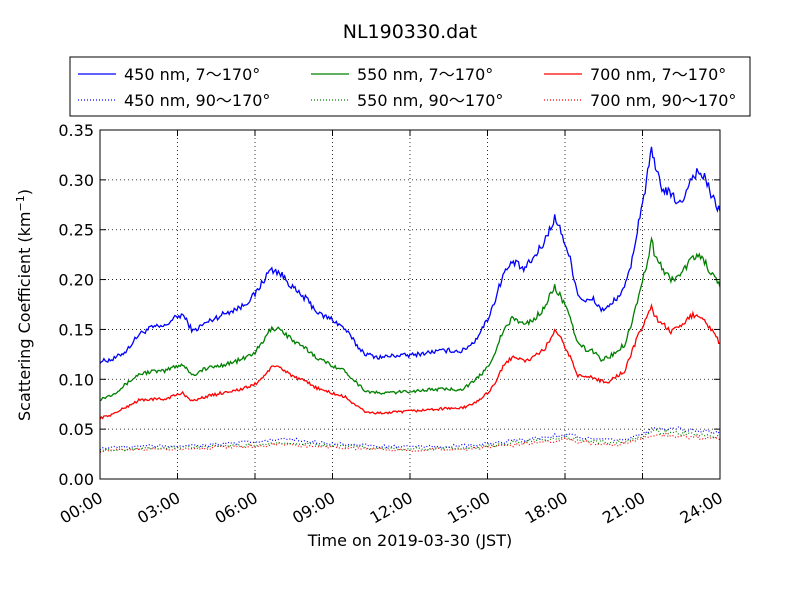  I want to click on legend-label-3: 450 nm, 90～170°, so click(197, 100).